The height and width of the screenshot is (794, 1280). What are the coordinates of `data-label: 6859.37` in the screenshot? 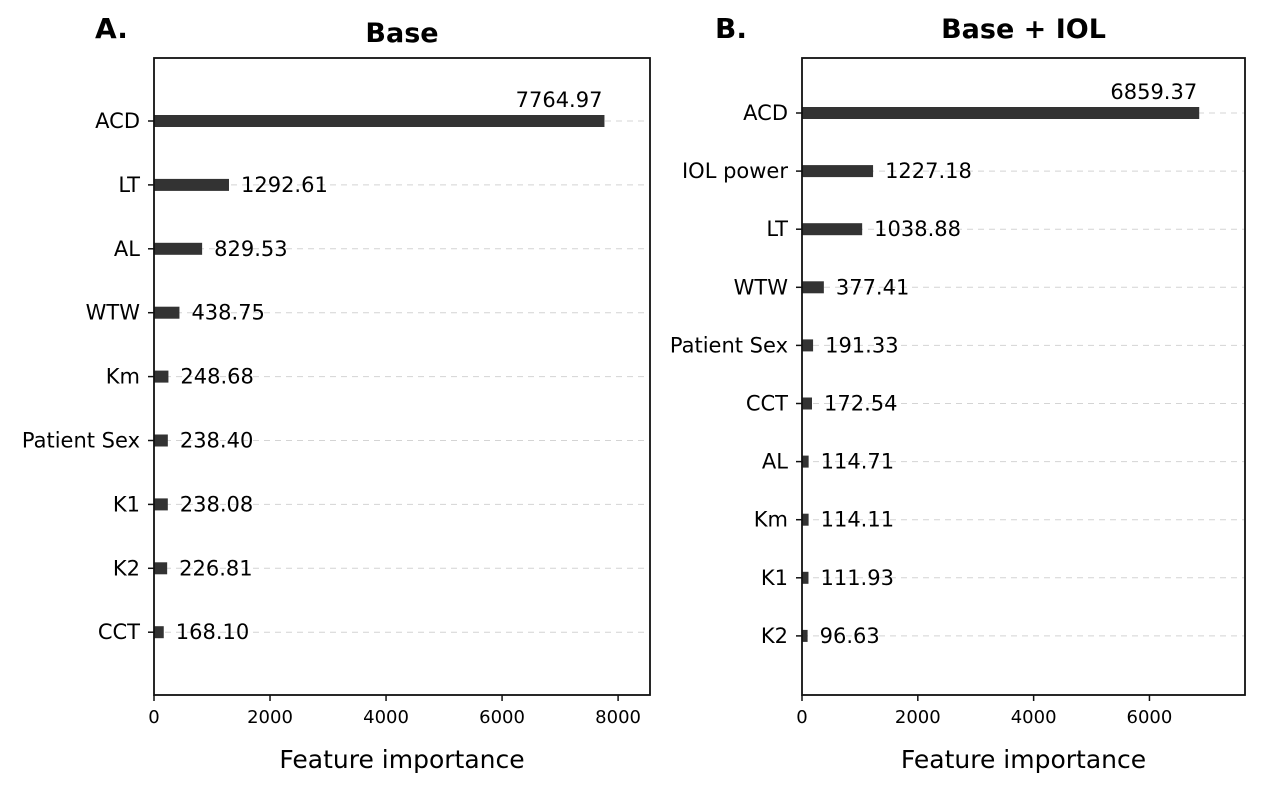 It's located at (1153, 92).